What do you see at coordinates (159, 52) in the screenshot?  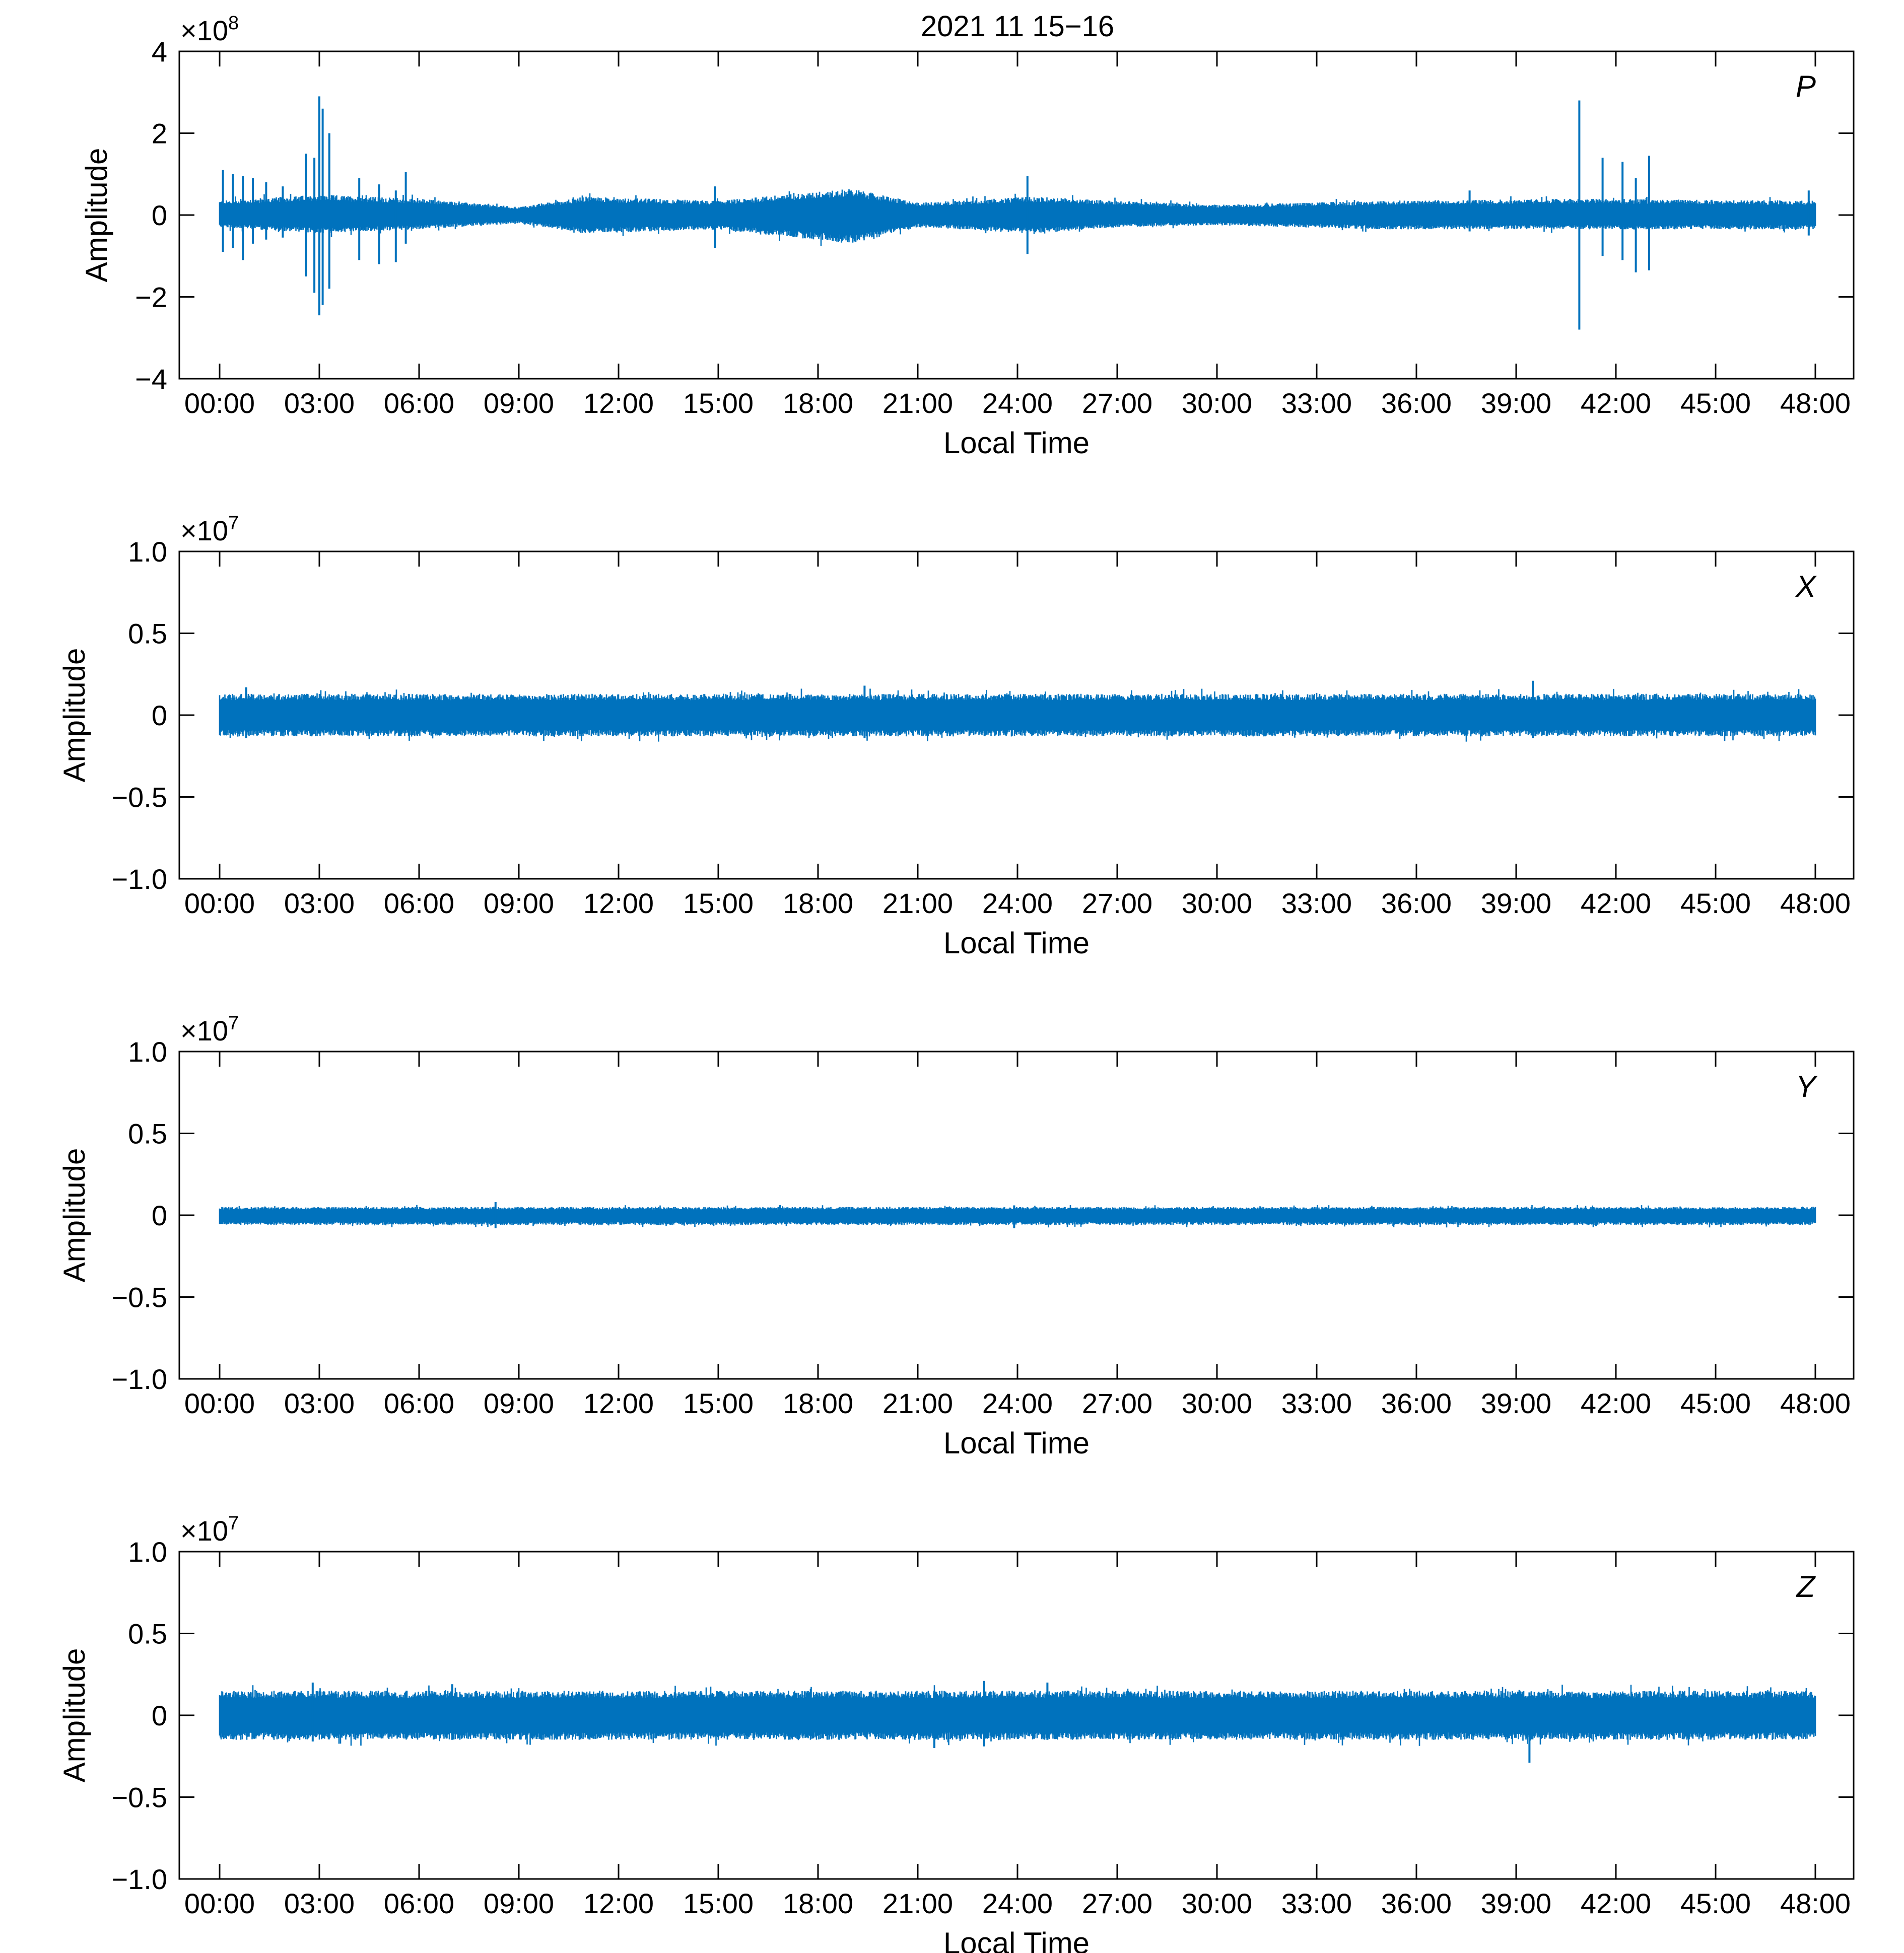 I see `y-tick-label: 4` at bounding box center [159, 52].